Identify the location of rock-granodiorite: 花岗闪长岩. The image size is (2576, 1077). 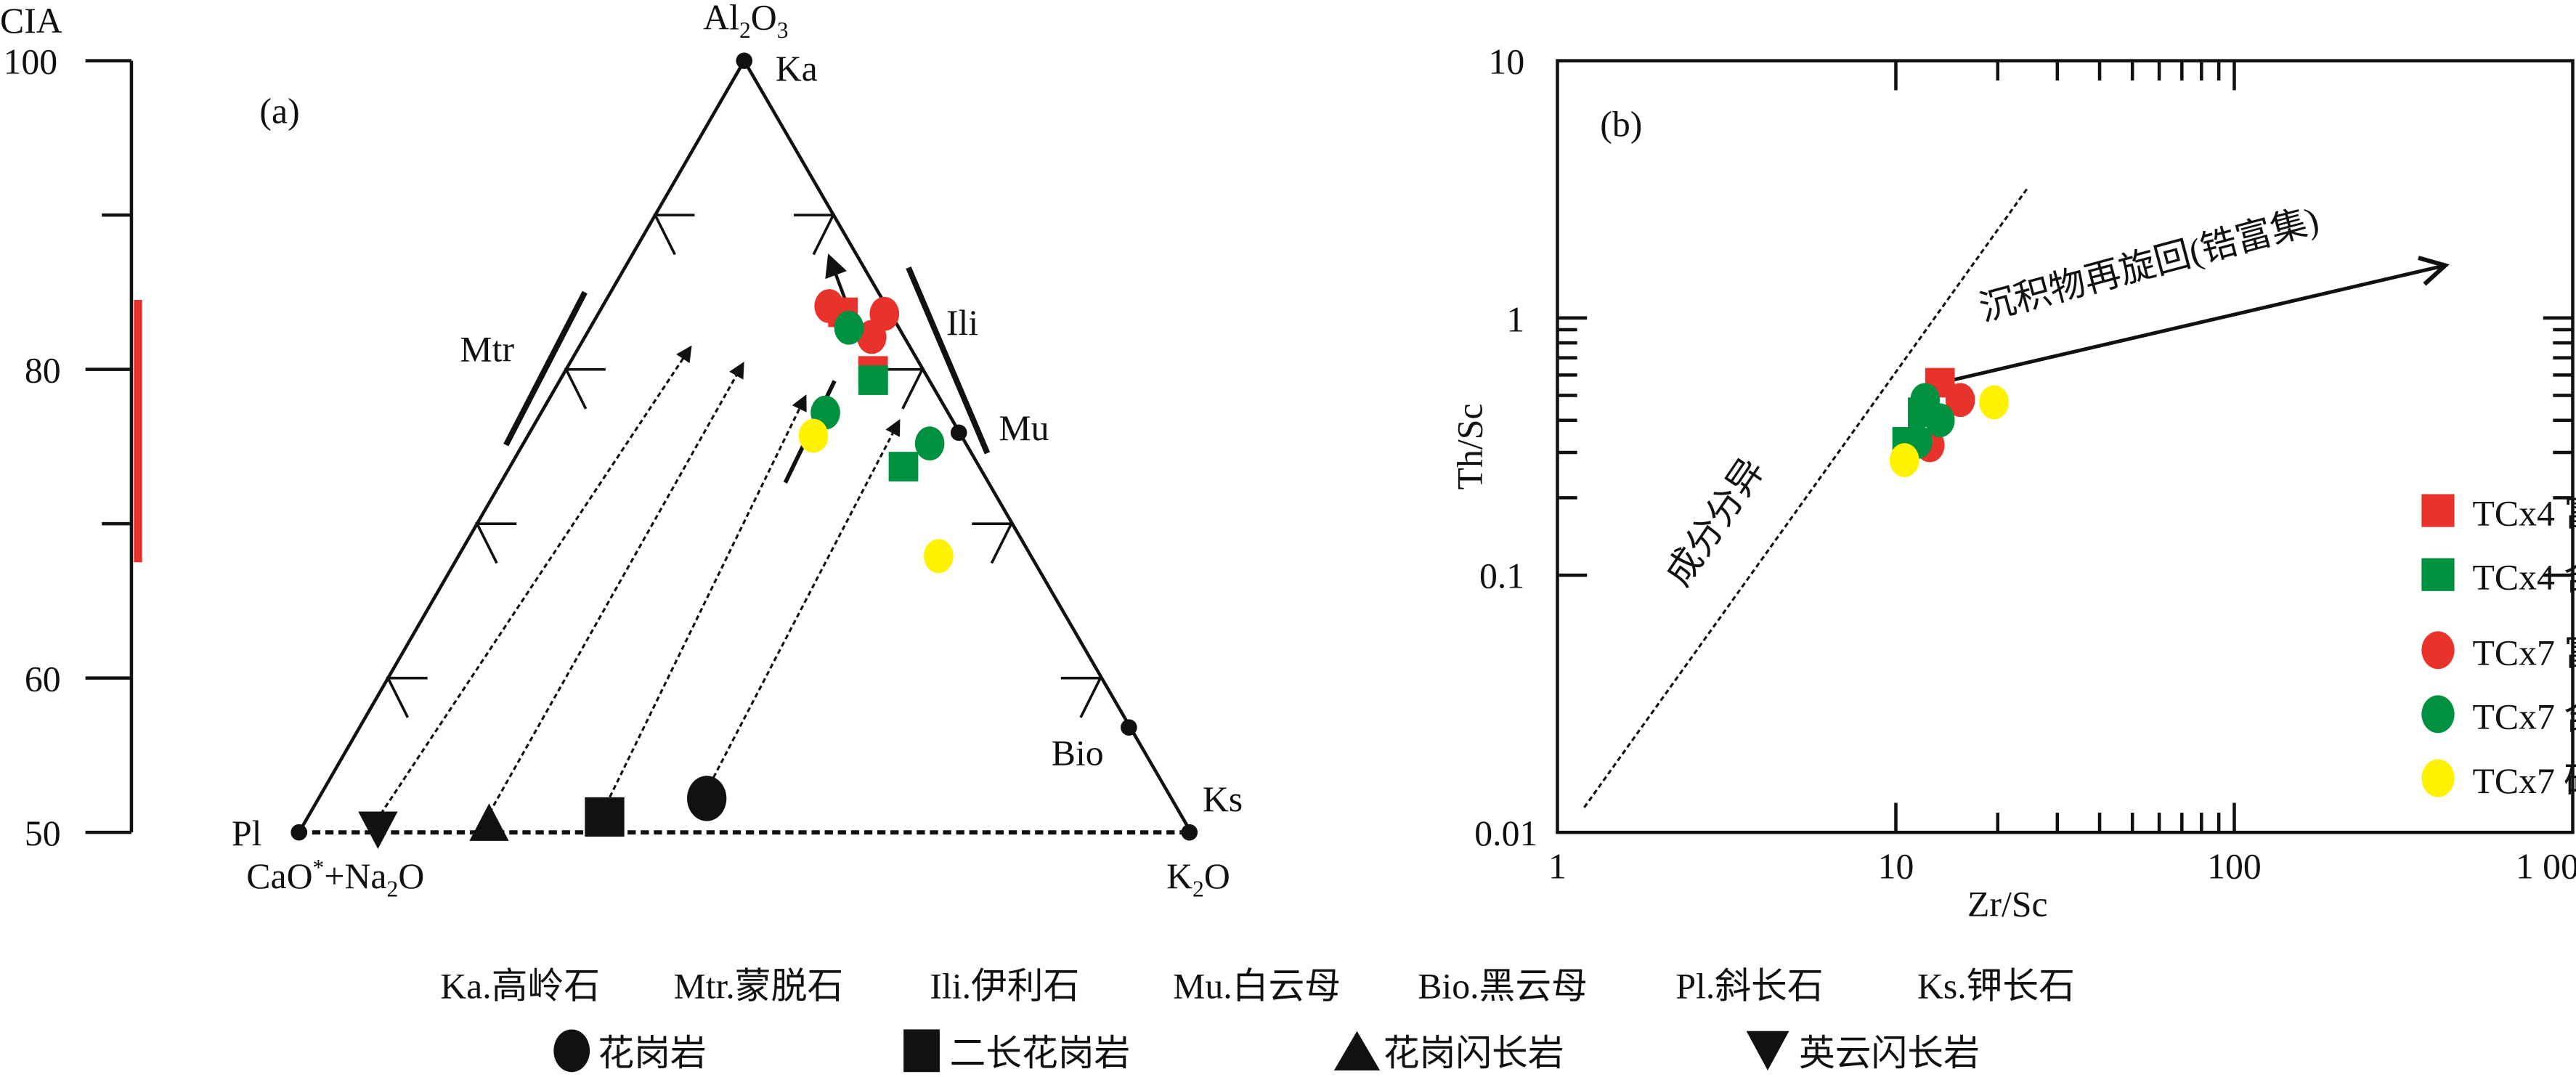
(1474, 1053).